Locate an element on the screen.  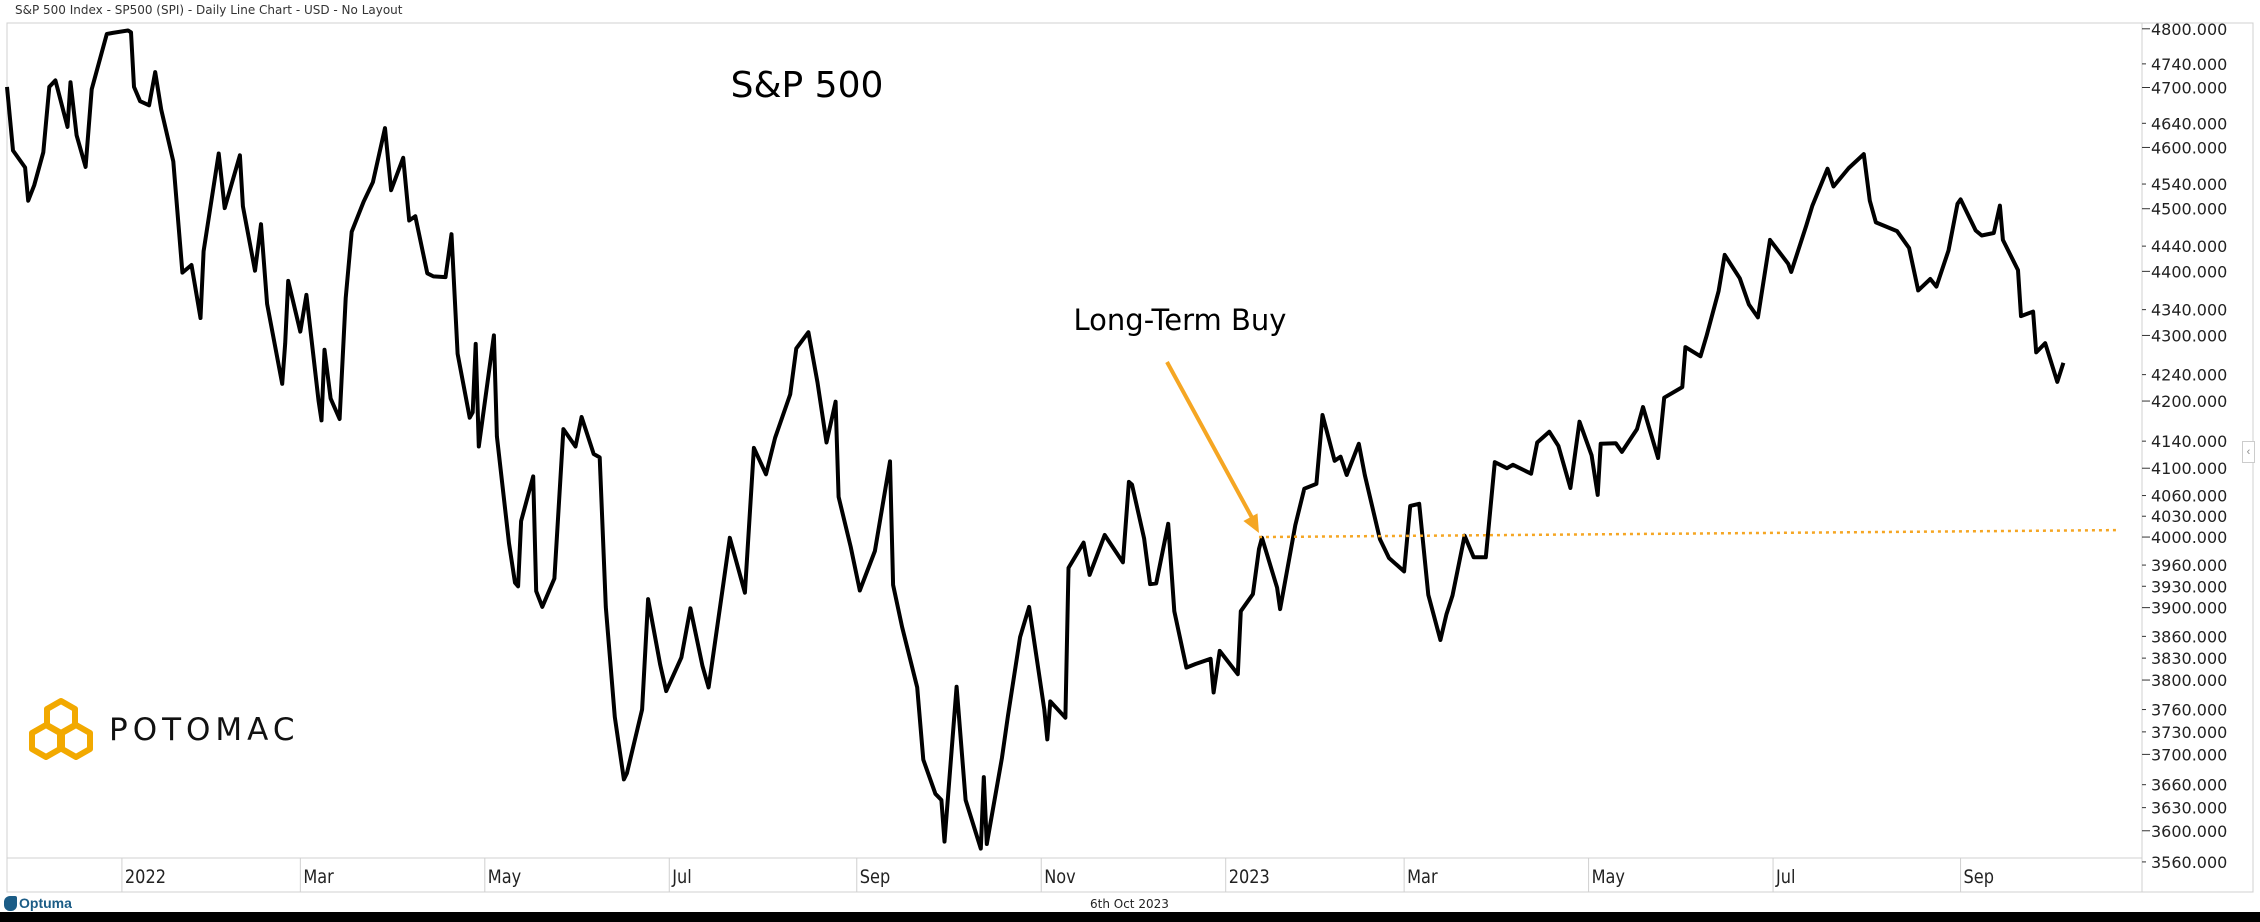
potomac-logo: POTOMAC is located at coordinates (164, 729).